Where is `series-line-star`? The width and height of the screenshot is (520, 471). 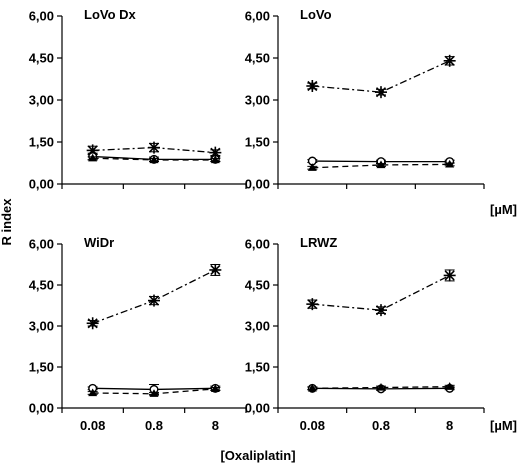
series-line-star is located at coordinates (381, 292).